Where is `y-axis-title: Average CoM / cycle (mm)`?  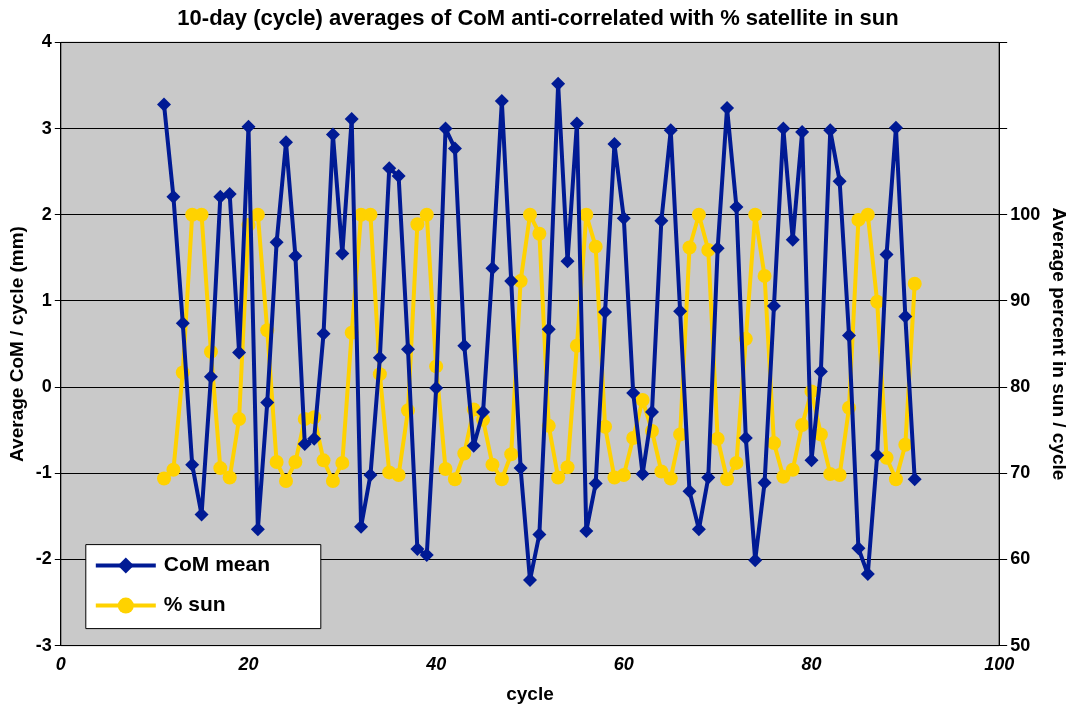 y-axis-title: Average CoM / cycle (mm) is located at coordinates (16, 344).